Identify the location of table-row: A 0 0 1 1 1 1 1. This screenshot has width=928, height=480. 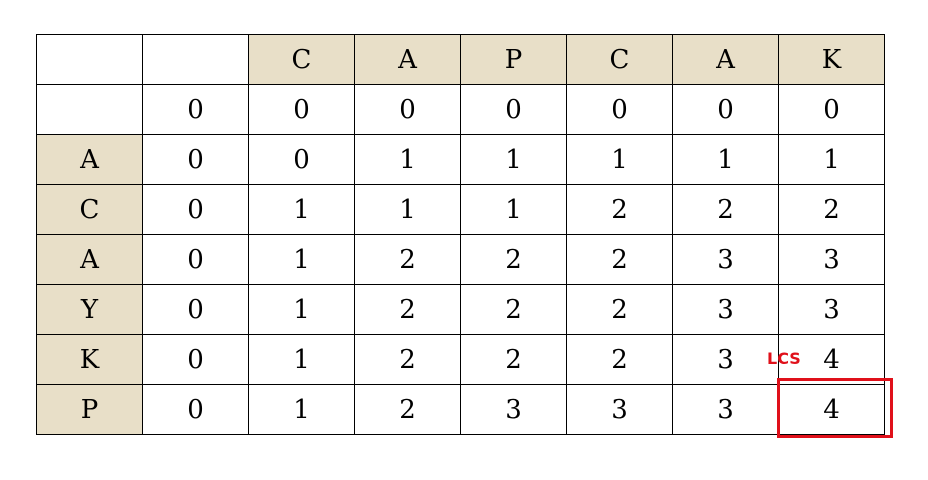
(460, 159).